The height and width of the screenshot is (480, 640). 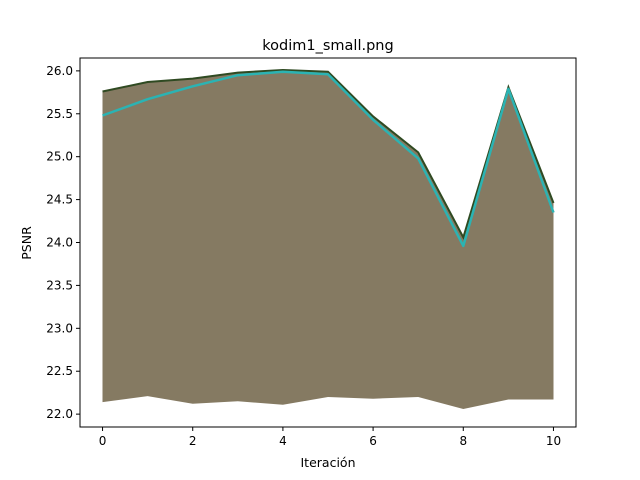 What do you see at coordinates (59, 114) in the screenshot?
I see `y-tick-label: 25.5` at bounding box center [59, 114].